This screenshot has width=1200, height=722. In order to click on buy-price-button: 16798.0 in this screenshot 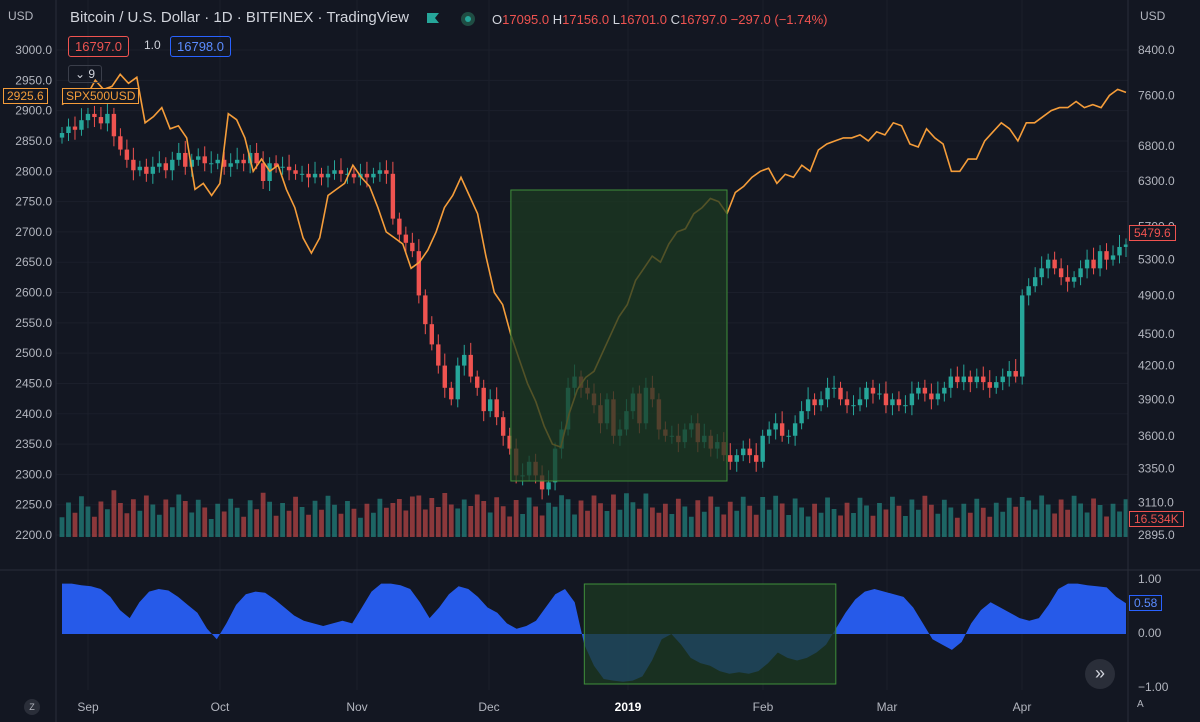, I will do `click(200, 46)`.